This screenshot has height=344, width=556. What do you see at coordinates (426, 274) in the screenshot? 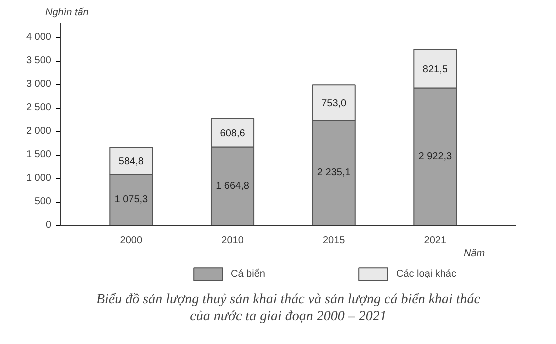
I see `legend-label: Các loại khác` at bounding box center [426, 274].